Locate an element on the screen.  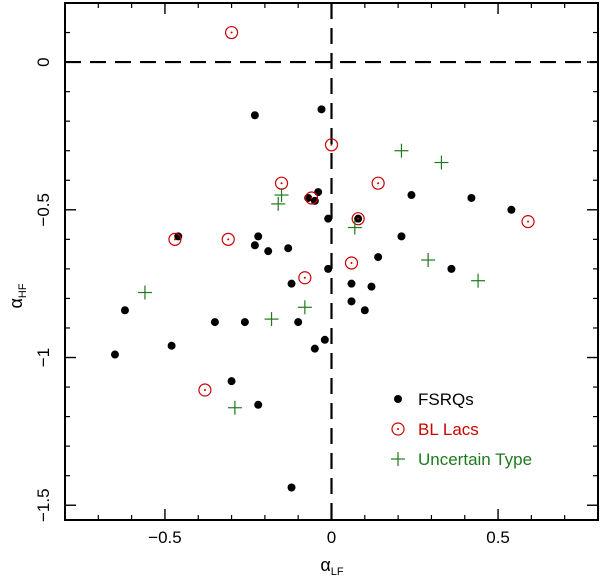
legend: FSRQs BL Lacs Uncertain Type is located at coordinates (461, 429).